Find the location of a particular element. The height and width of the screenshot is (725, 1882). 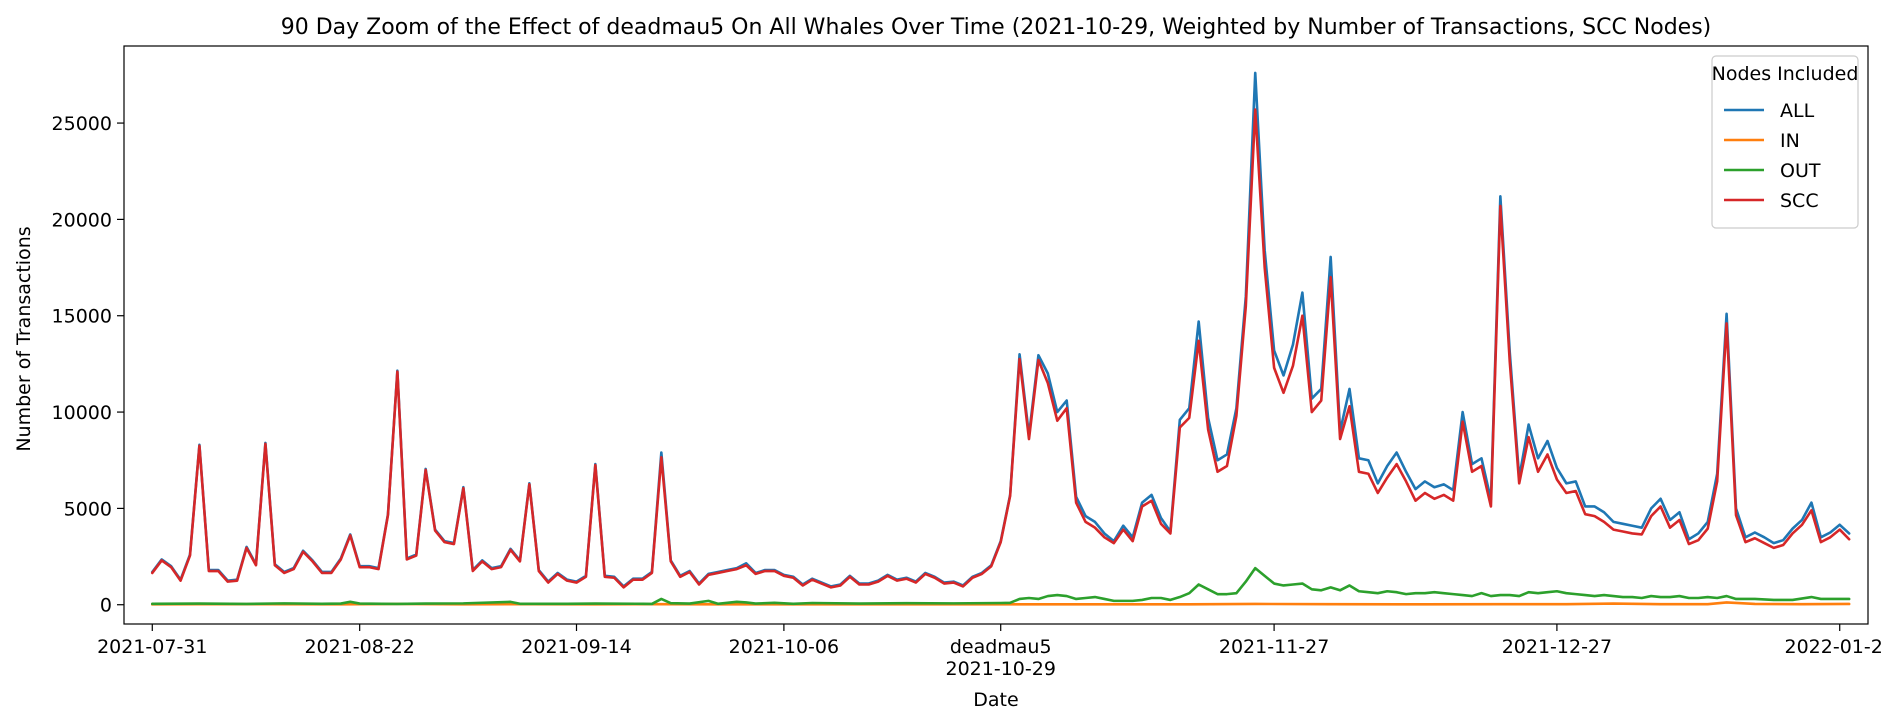

legend: Nodes Included ALL IN OUT SCC is located at coordinates (1785, 142).